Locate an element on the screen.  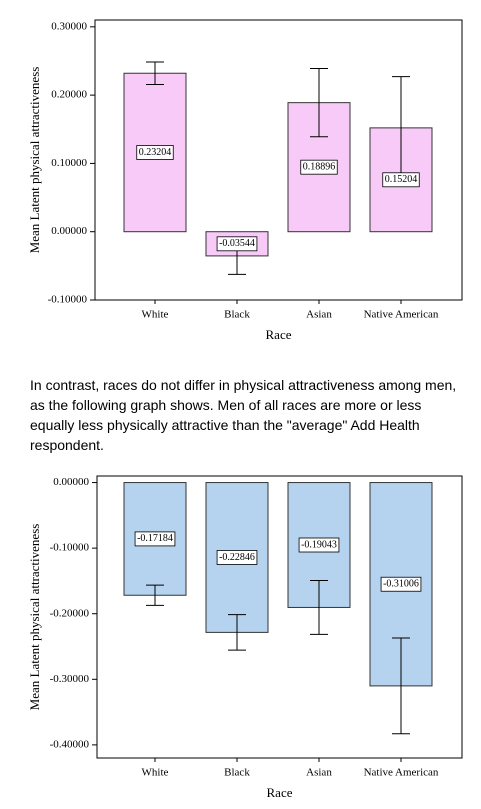
value-label: 0.18896 is located at coordinates (319, 166).